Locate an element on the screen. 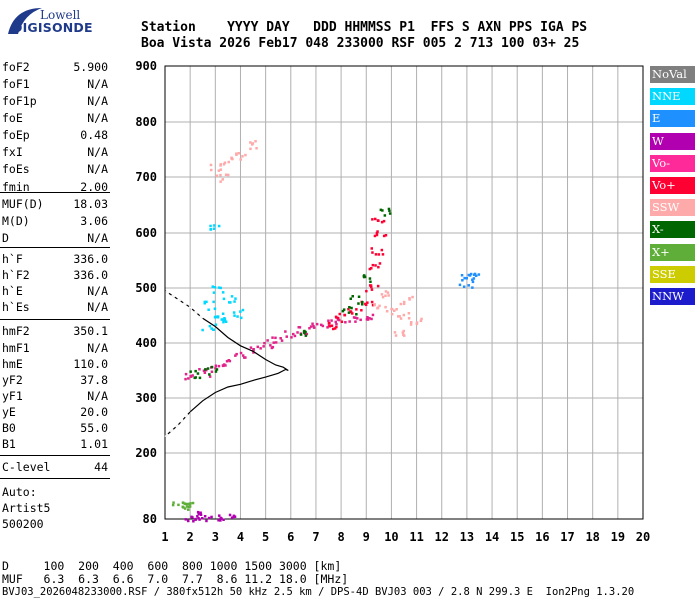 This screenshot has width=700, height=600. param-value: 110.0 is located at coordinates (90, 364).